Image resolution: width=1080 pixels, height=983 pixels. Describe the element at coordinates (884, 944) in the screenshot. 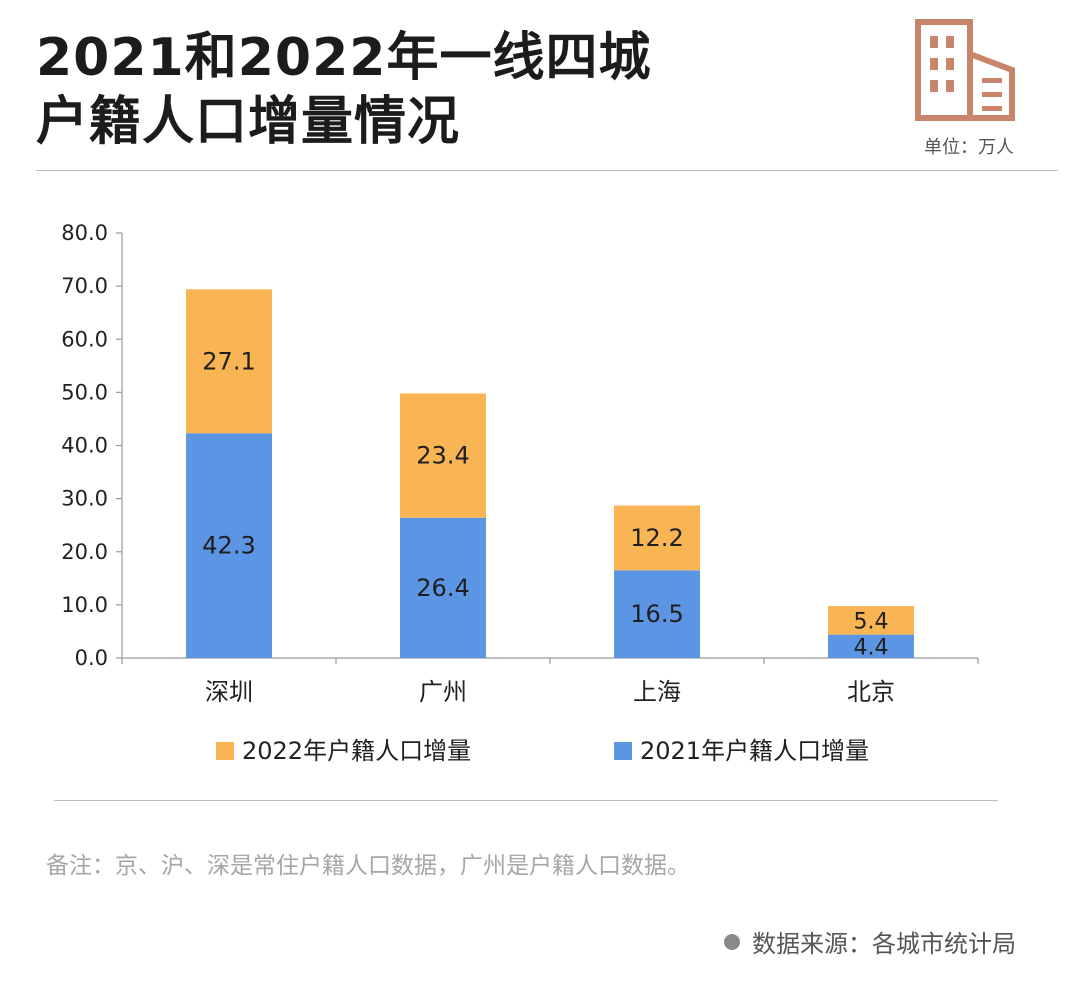

I see `data-source-text: 数据来源：各城市统计局` at that location.